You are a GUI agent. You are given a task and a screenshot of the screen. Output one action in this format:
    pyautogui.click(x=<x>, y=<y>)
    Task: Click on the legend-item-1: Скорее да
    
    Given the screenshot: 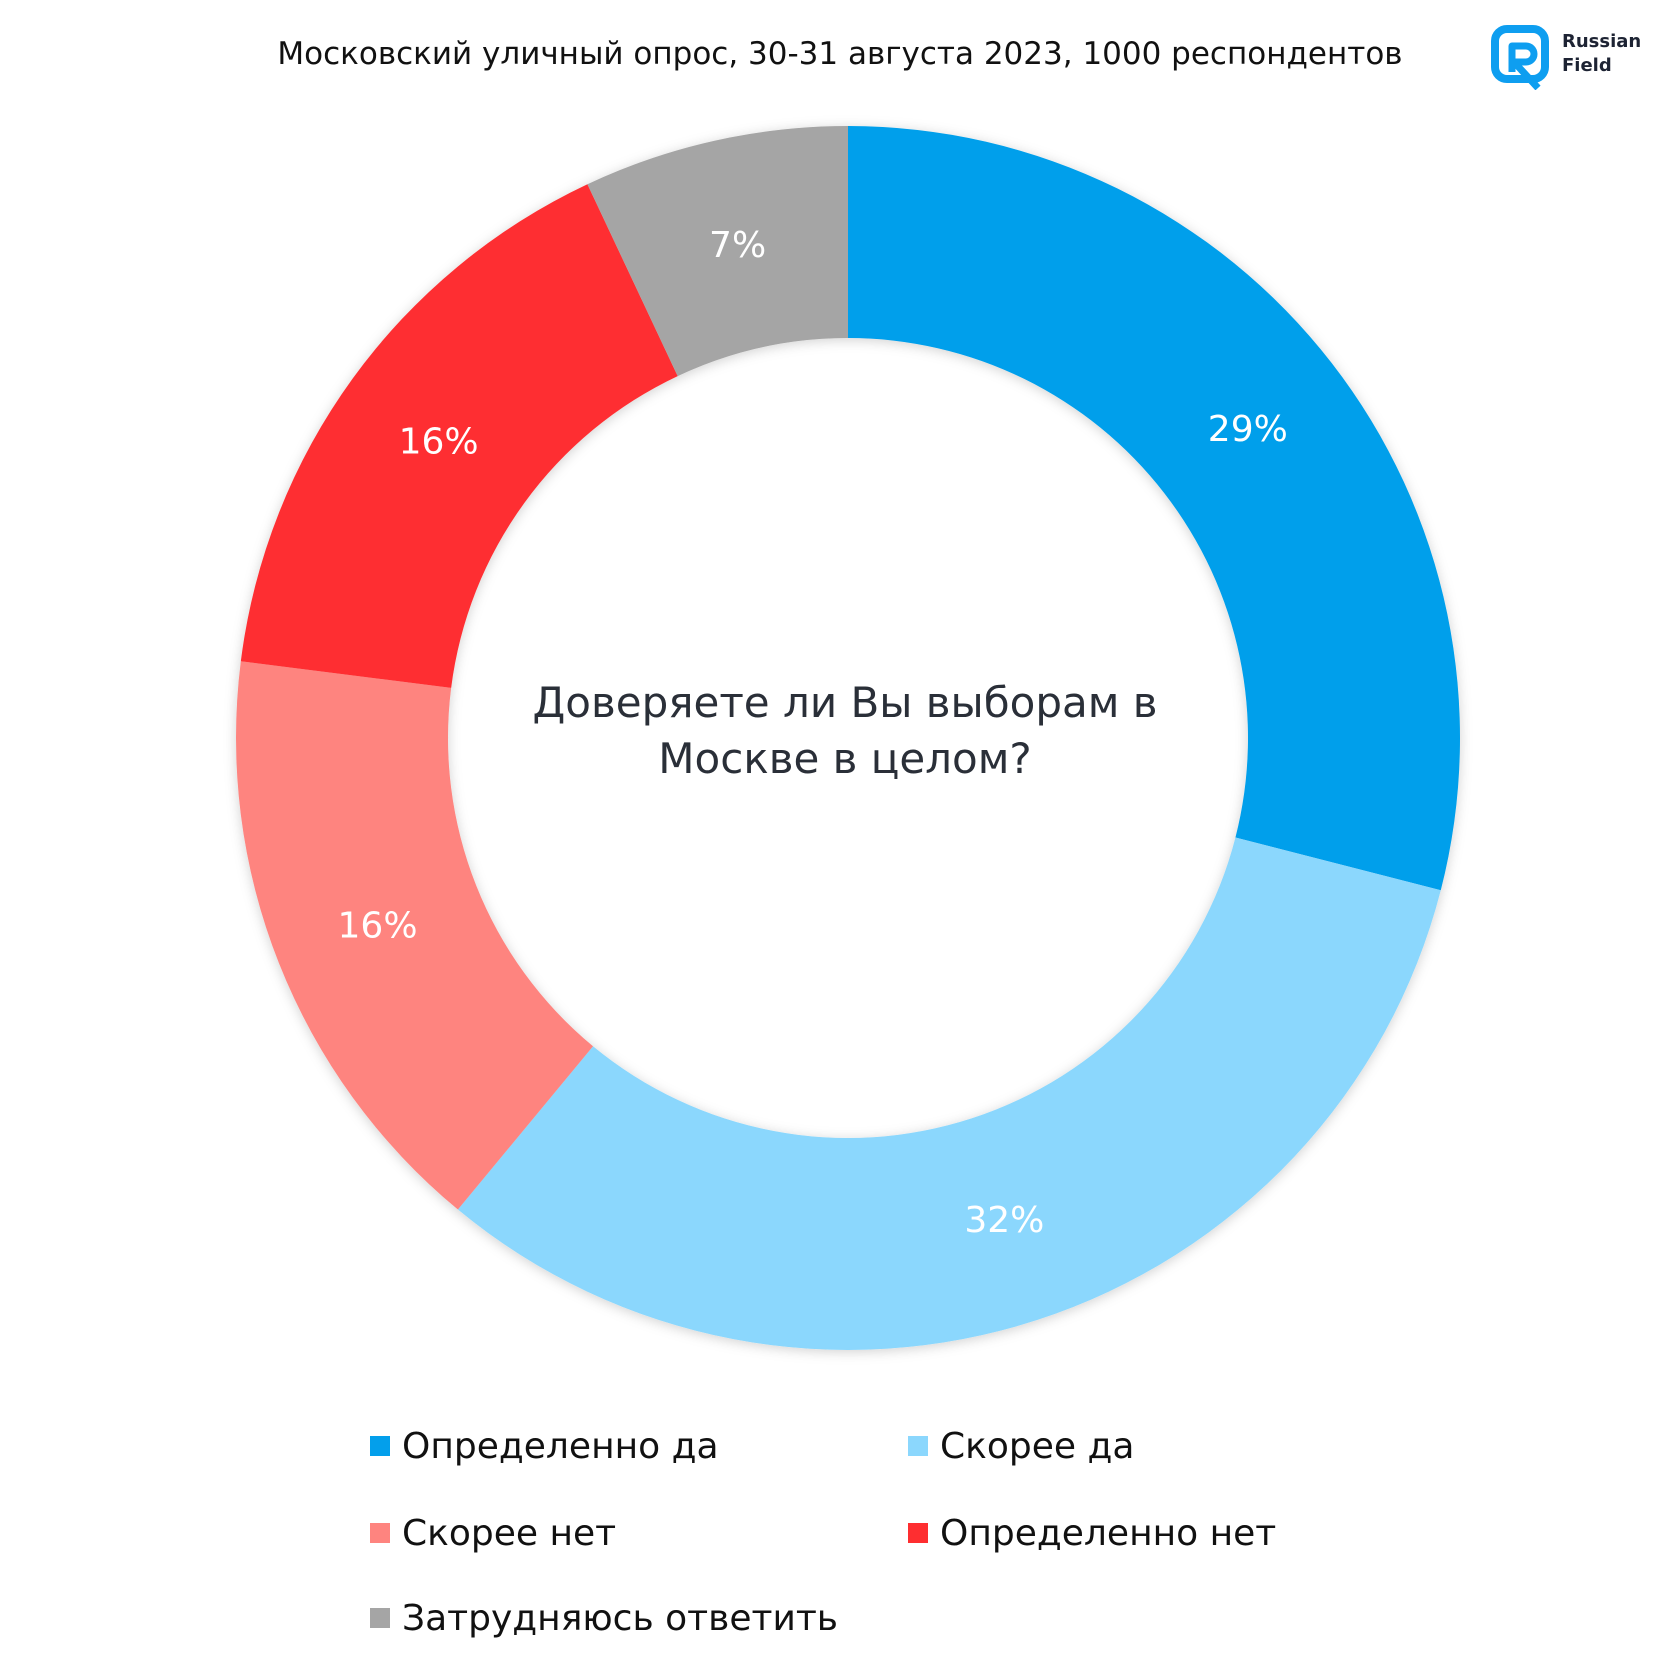 What is the action you would take?
    pyautogui.click(x=1021, y=1446)
    